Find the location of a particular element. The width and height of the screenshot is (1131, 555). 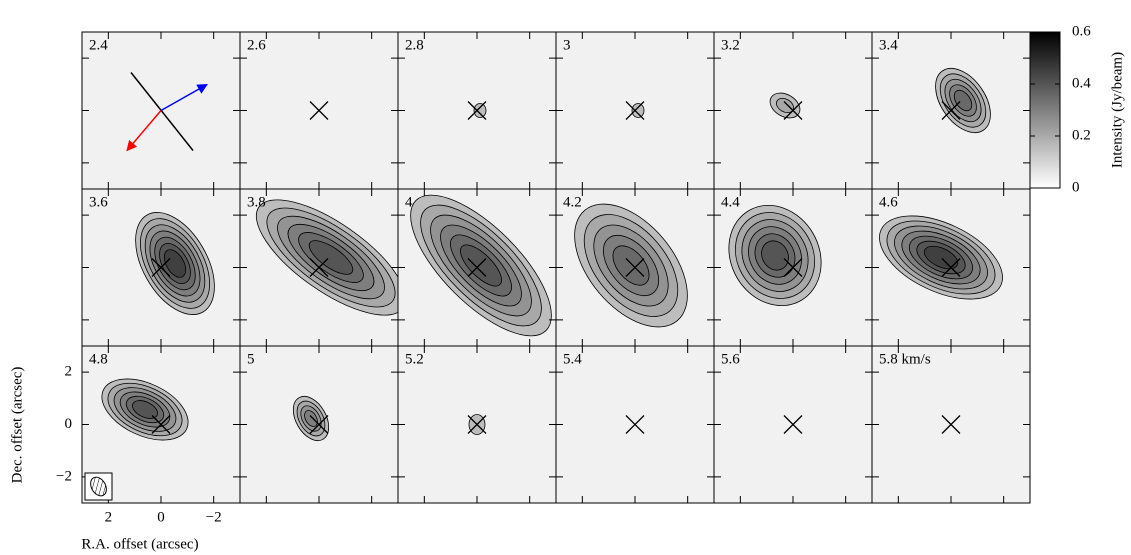

channel-label: 5.4 is located at coordinates (572, 359).